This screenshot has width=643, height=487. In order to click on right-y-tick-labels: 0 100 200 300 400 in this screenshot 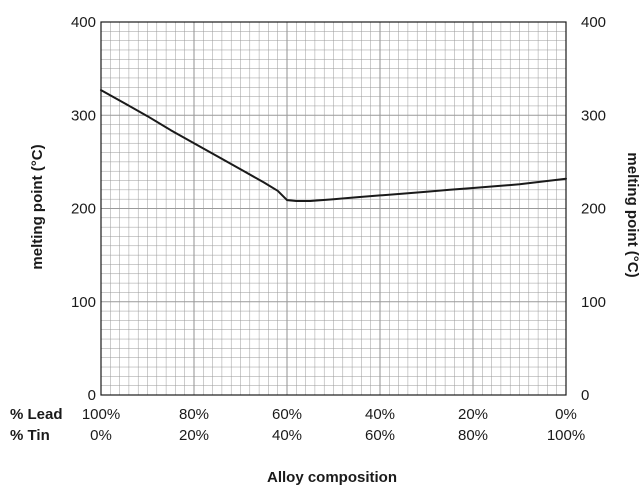, I will do `click(593, 209)`.